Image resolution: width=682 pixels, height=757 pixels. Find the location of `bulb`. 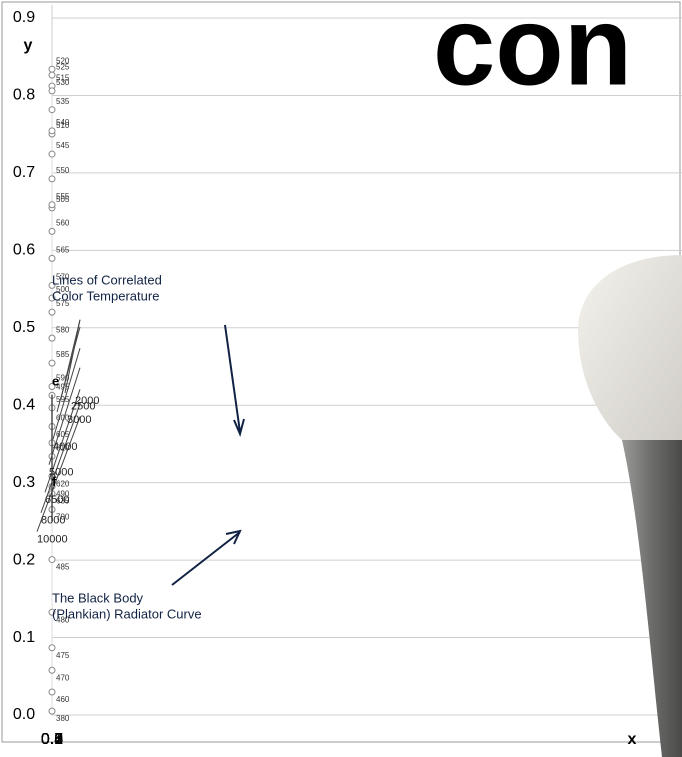

bulb is located at coordinates (630, 506).